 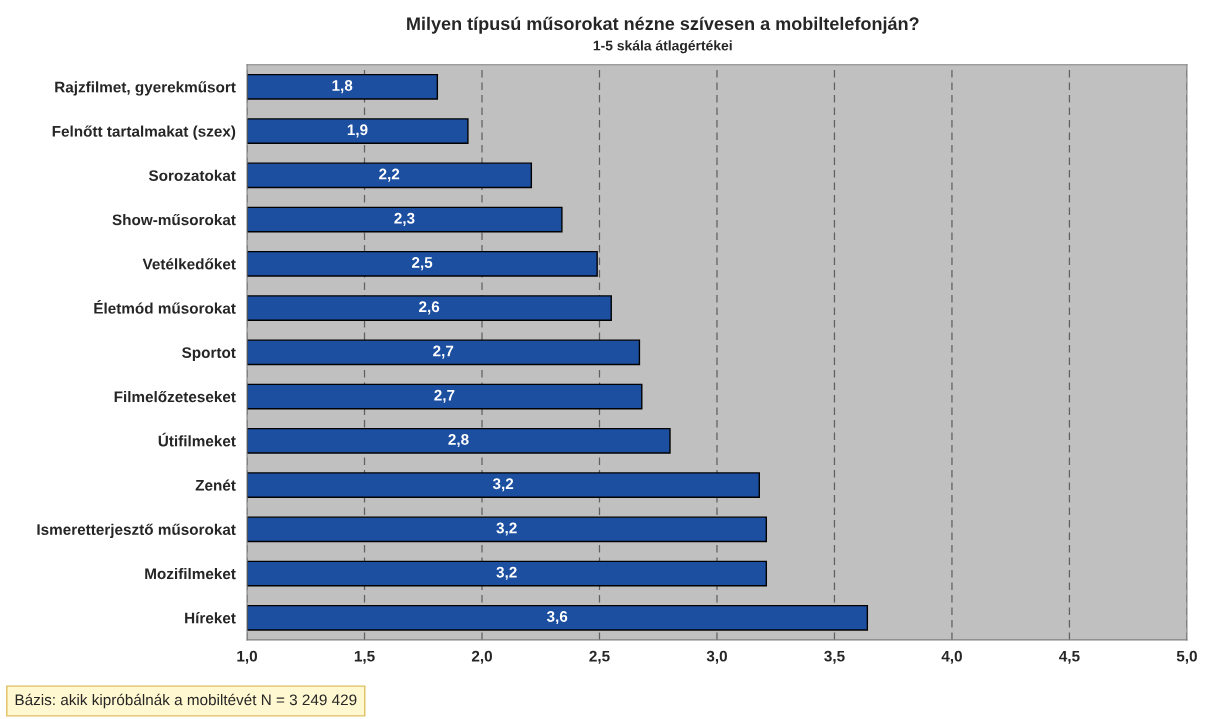 I want to click on x-tick-label: 3,0, so click(x=716, y=657).